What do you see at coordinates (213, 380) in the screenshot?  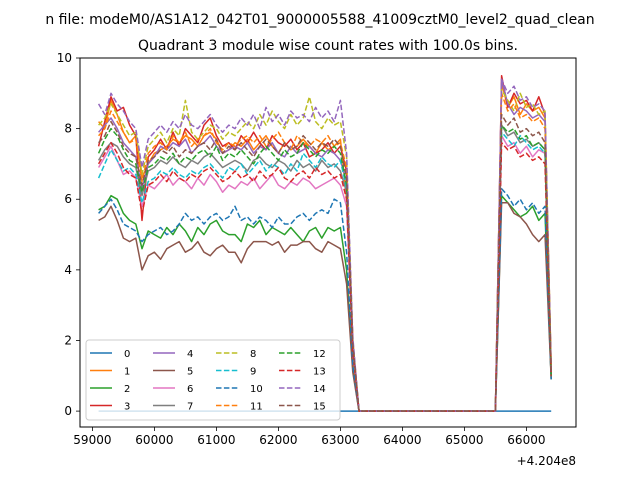 I see `legend-box` at bounding box center [213, 380].